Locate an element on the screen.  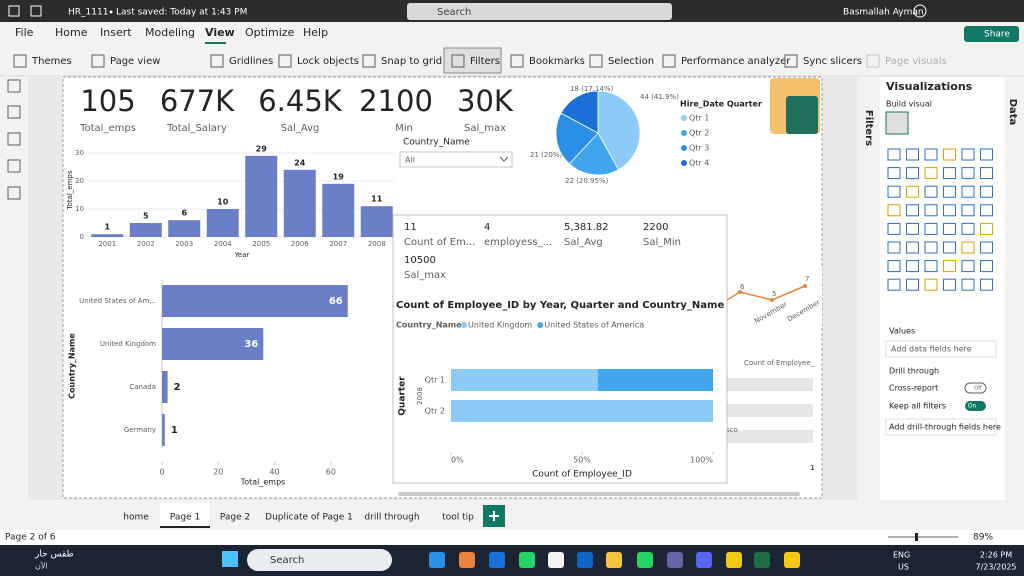
menu-item: Insert is located at coordinates (116, 32).